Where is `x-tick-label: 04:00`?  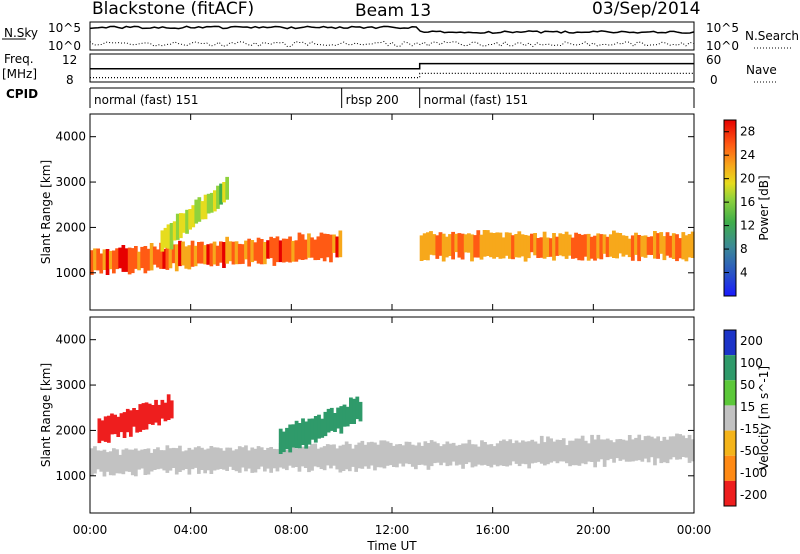 x-tick-label: 04:00 is located at coordinates (190, 530).